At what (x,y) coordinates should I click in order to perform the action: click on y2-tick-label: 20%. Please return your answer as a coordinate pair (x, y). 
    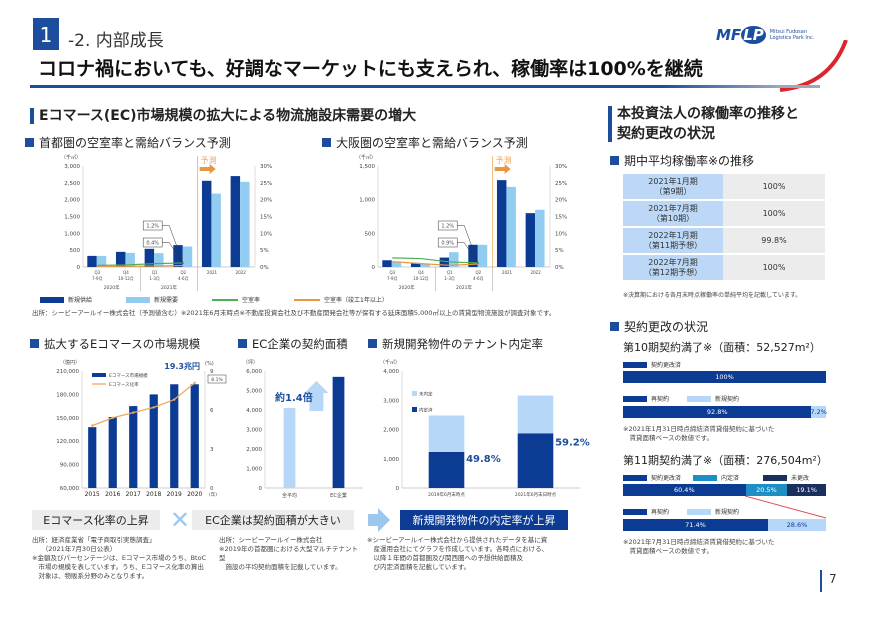
    Looking at the image, I should click on (266, 201).